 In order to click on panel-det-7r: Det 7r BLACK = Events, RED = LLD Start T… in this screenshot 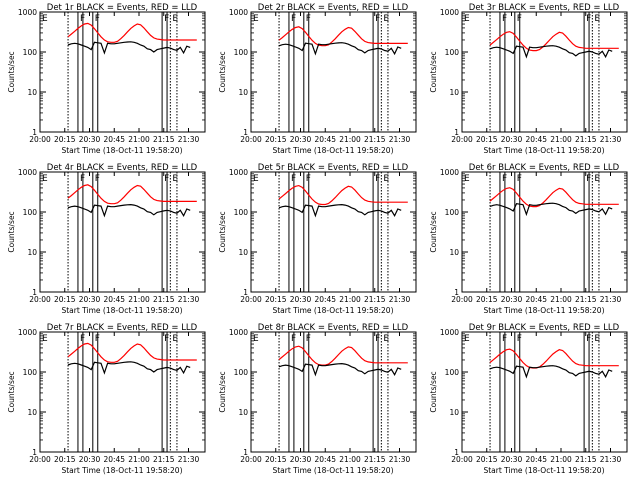, I will do `click(106, 399)`.